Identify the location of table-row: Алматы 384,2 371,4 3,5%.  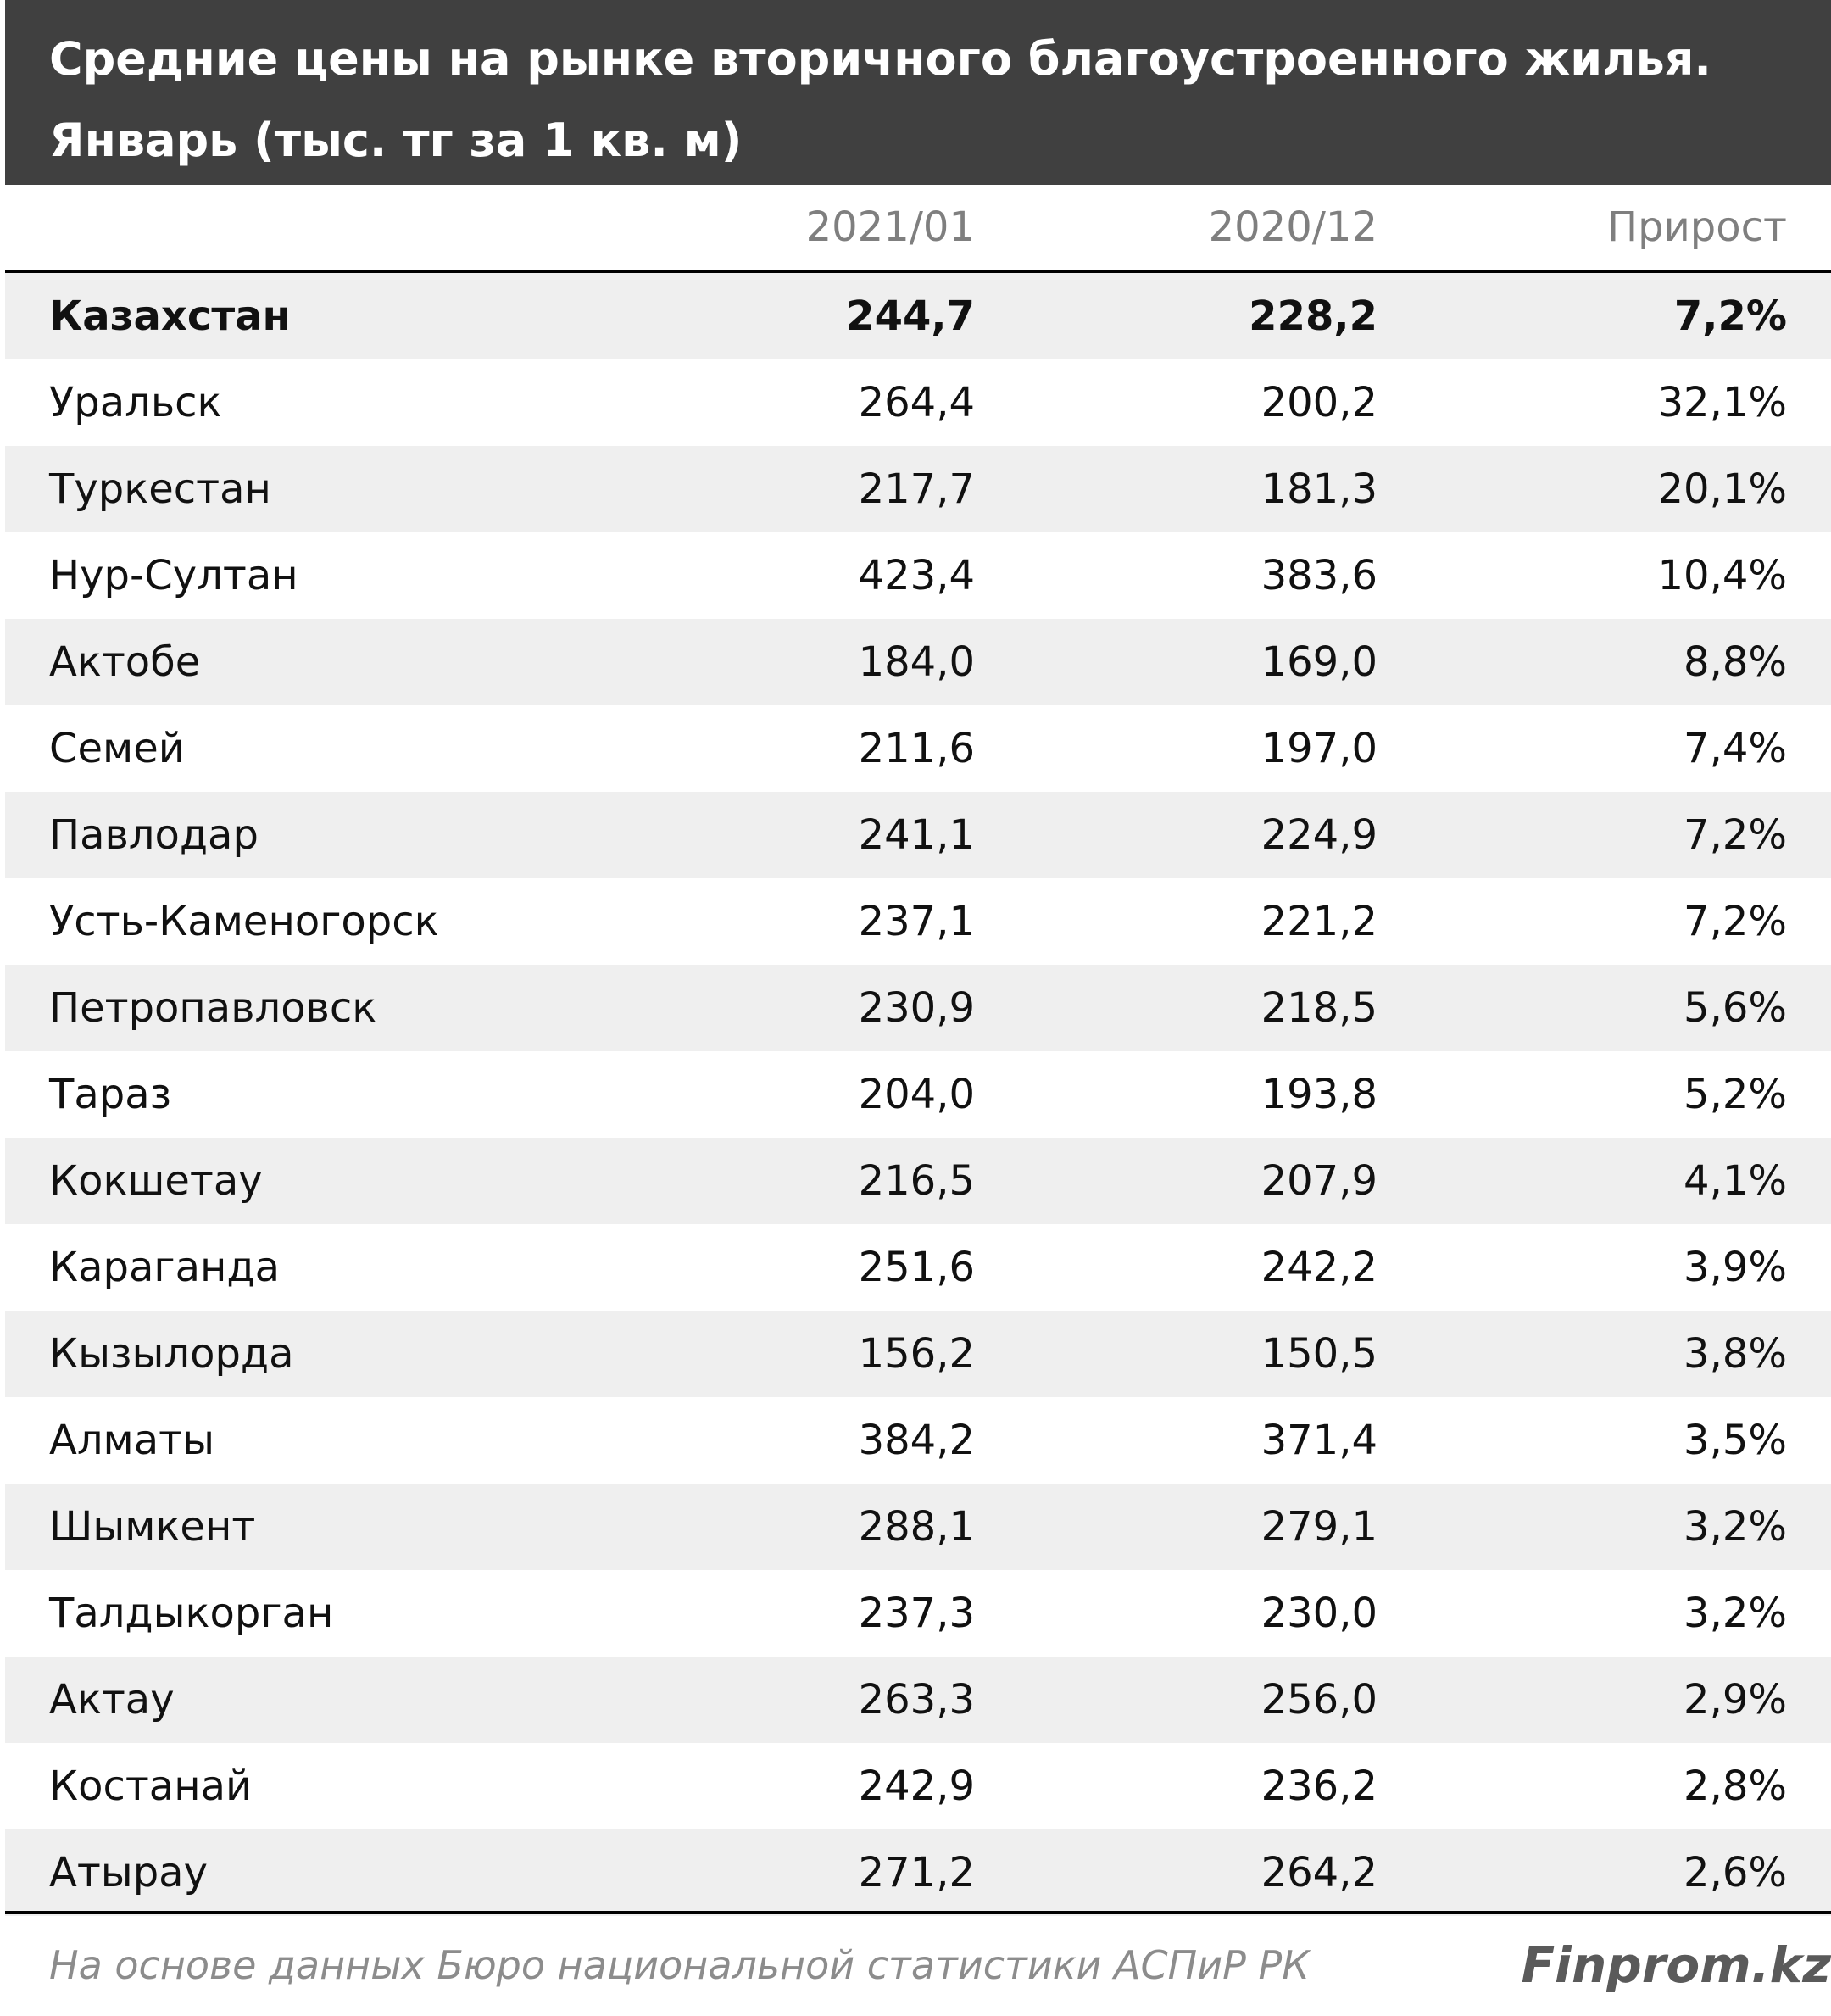
(918, 1440).